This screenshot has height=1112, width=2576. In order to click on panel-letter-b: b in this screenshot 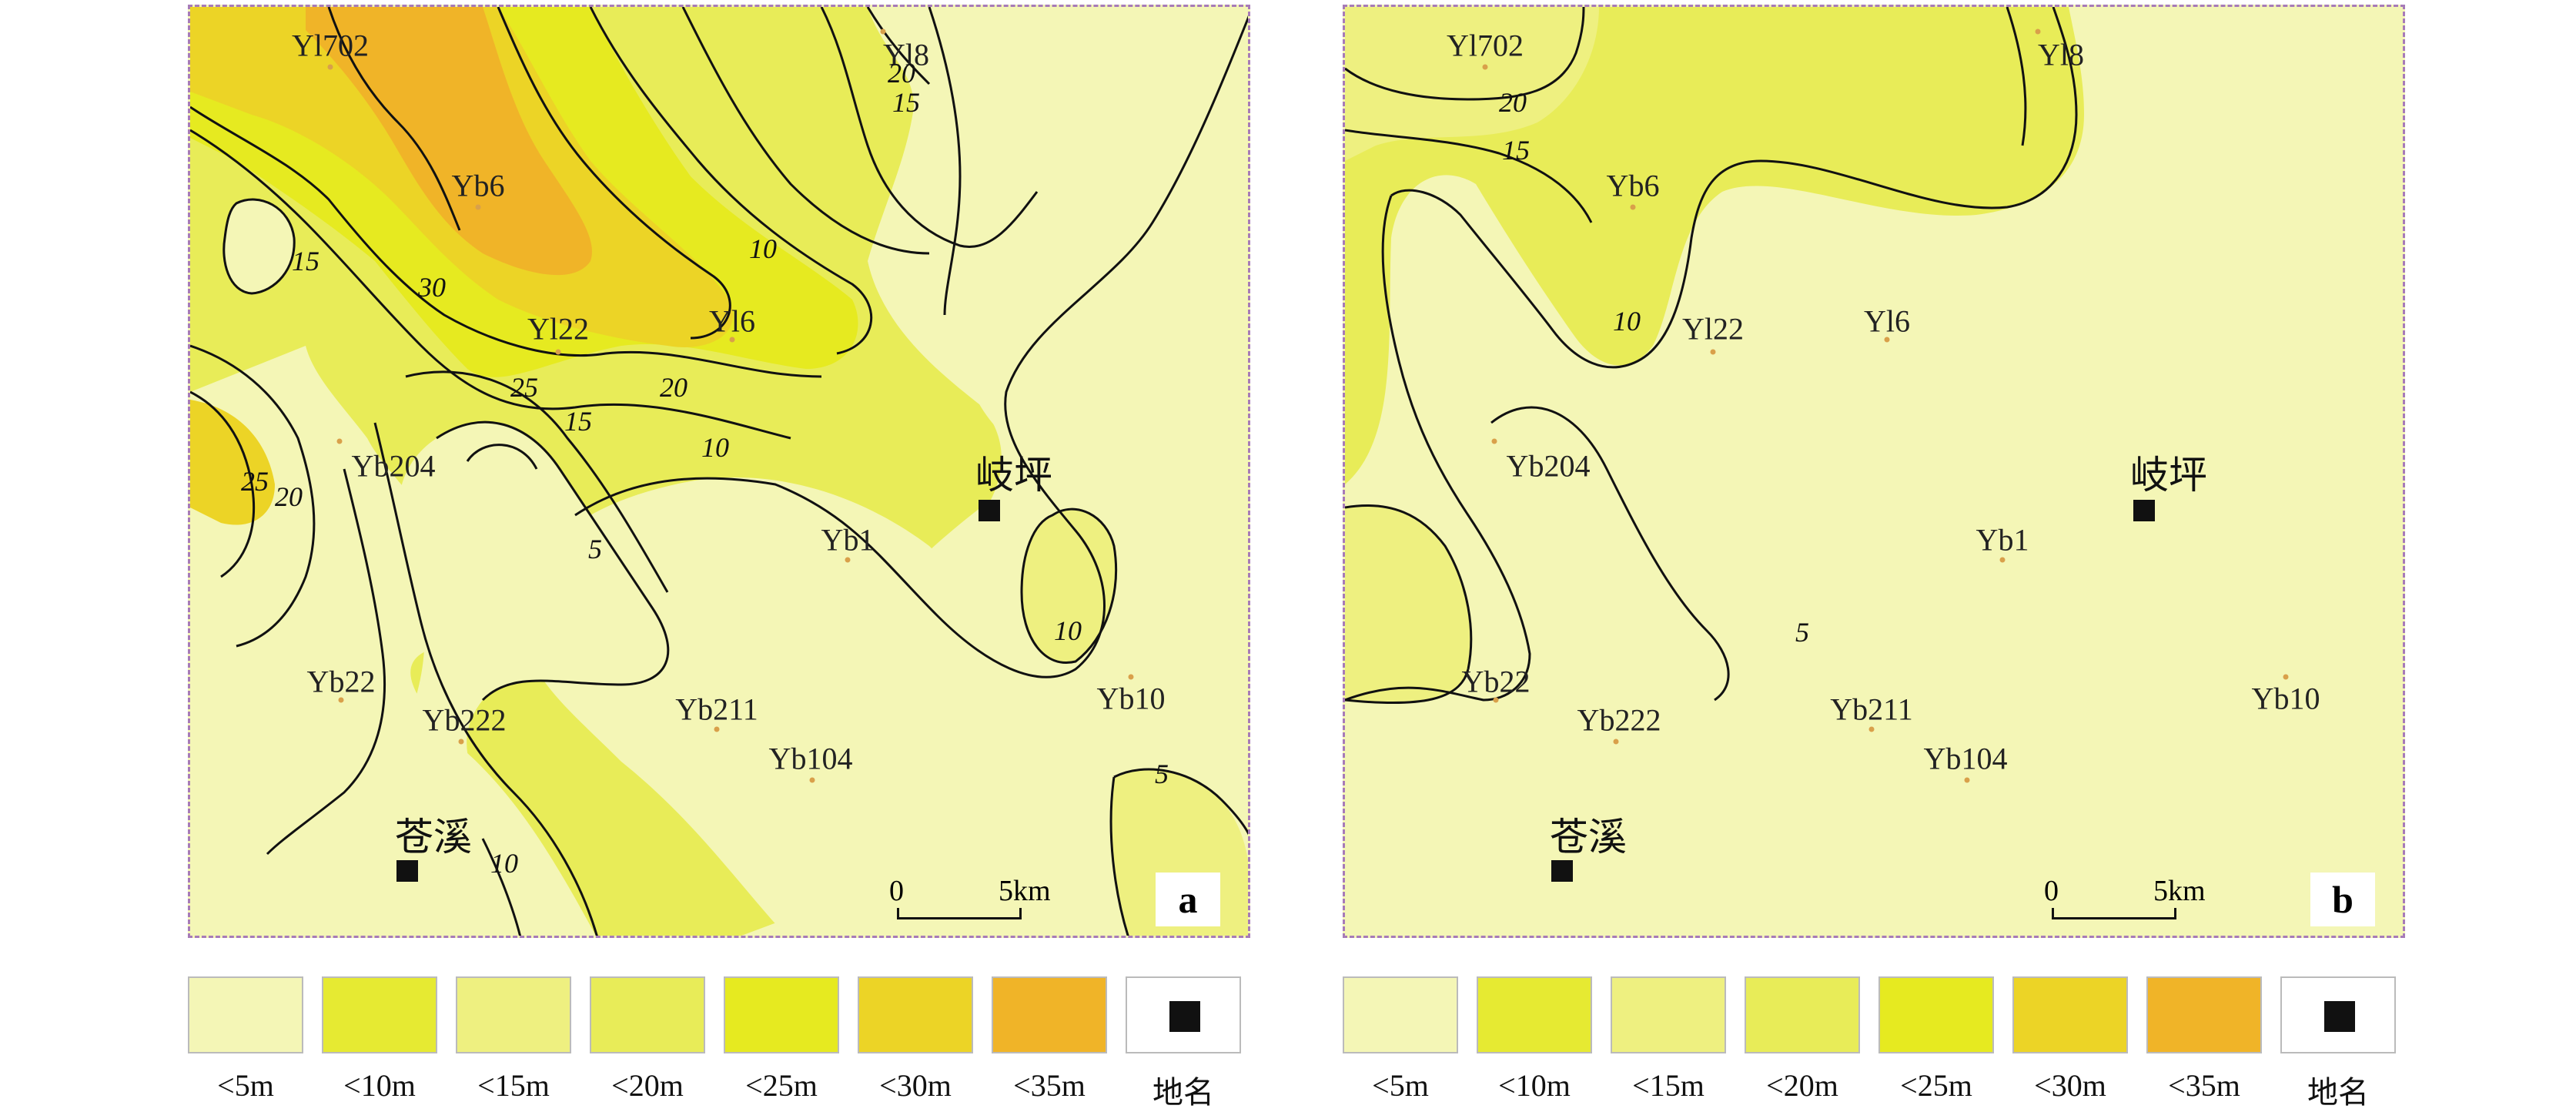, I will do `click(2343, 899)`.